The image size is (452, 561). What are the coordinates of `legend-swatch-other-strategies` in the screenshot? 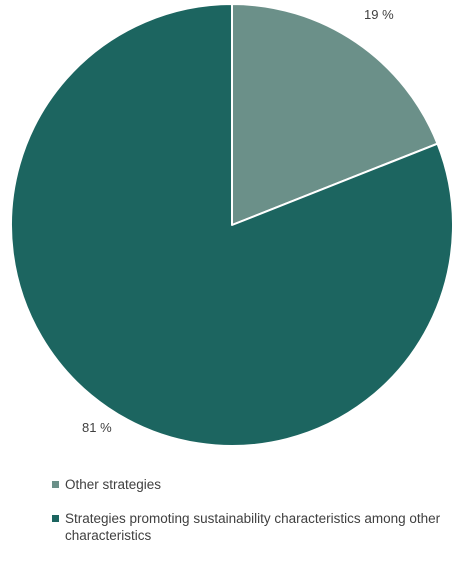 It's located at (55, 484).